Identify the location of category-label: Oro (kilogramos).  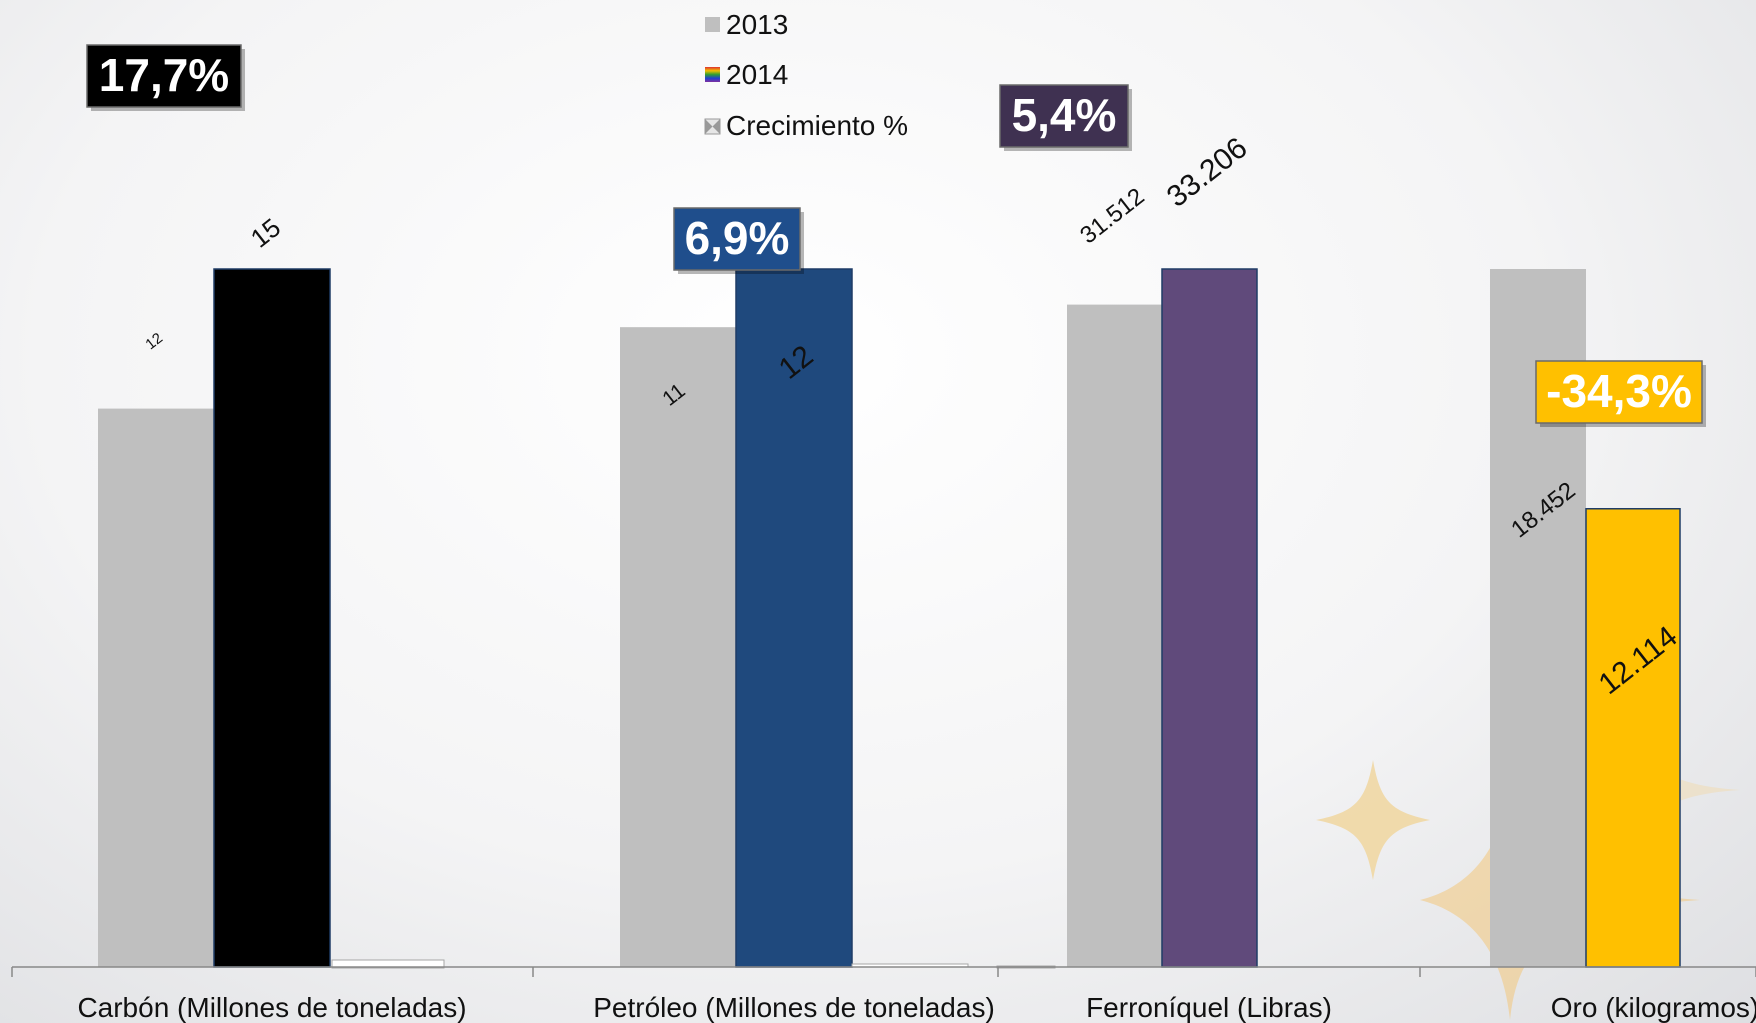
(1653, 1007).